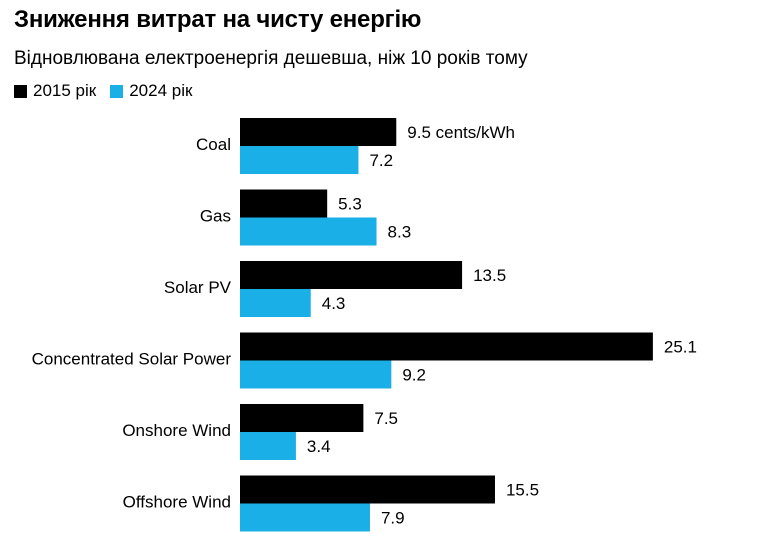  I want to click on bar-onshore-wind-2015, so click(302, 418).